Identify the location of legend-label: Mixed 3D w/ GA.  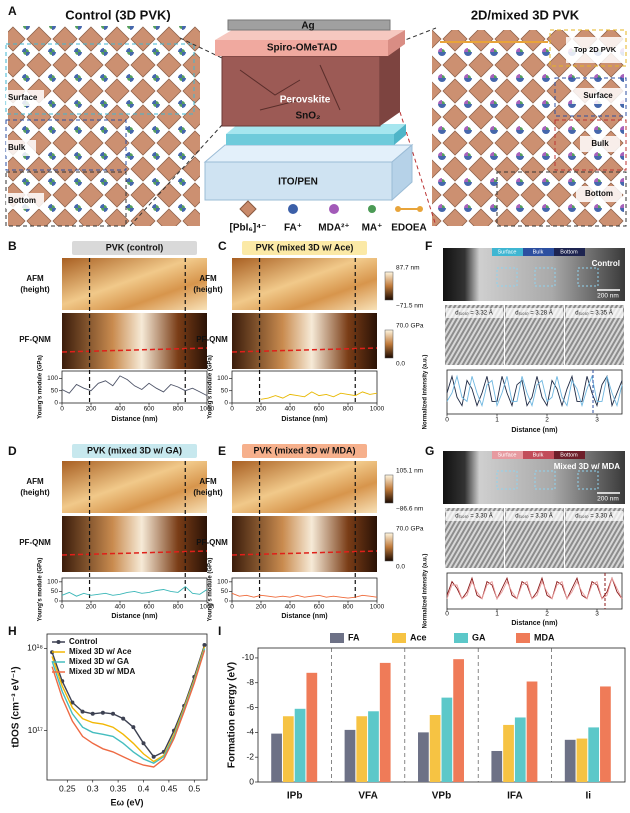
(99, 661).